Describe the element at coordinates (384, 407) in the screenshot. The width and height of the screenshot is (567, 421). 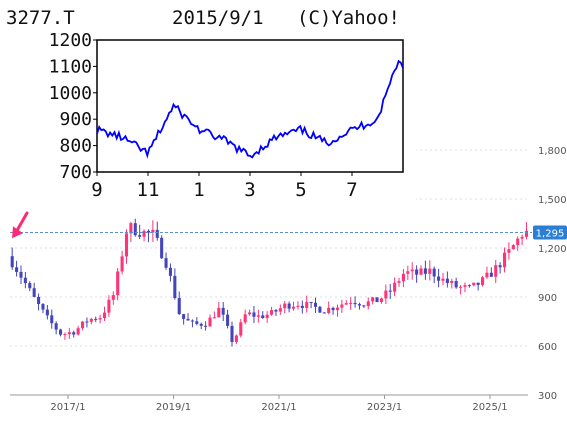
I see `x-tick-label: 2023/1` at that location.